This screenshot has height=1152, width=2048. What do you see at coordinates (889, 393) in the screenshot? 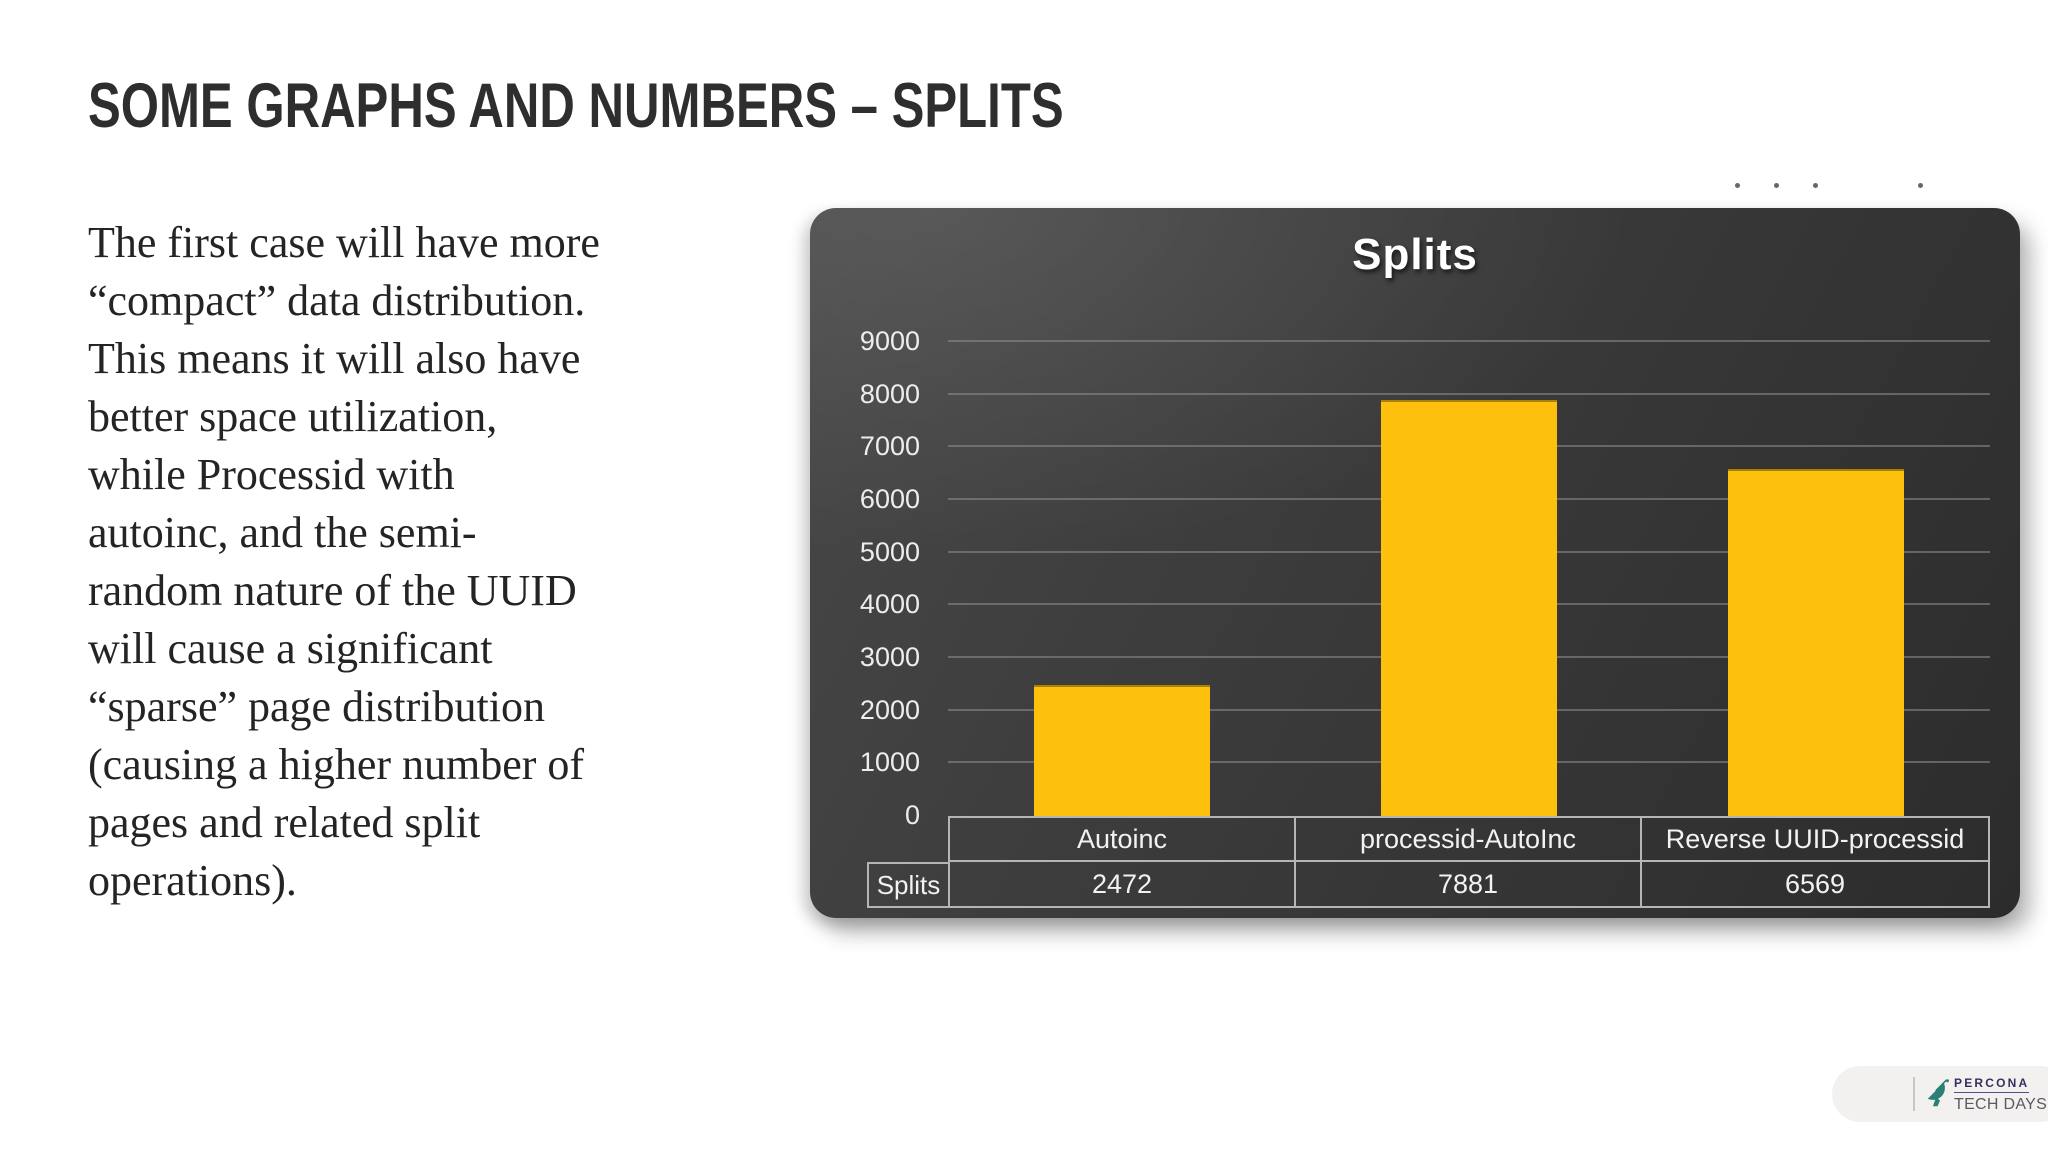
I see `y-tick-label: 8000` at bounding box center [889, 393].